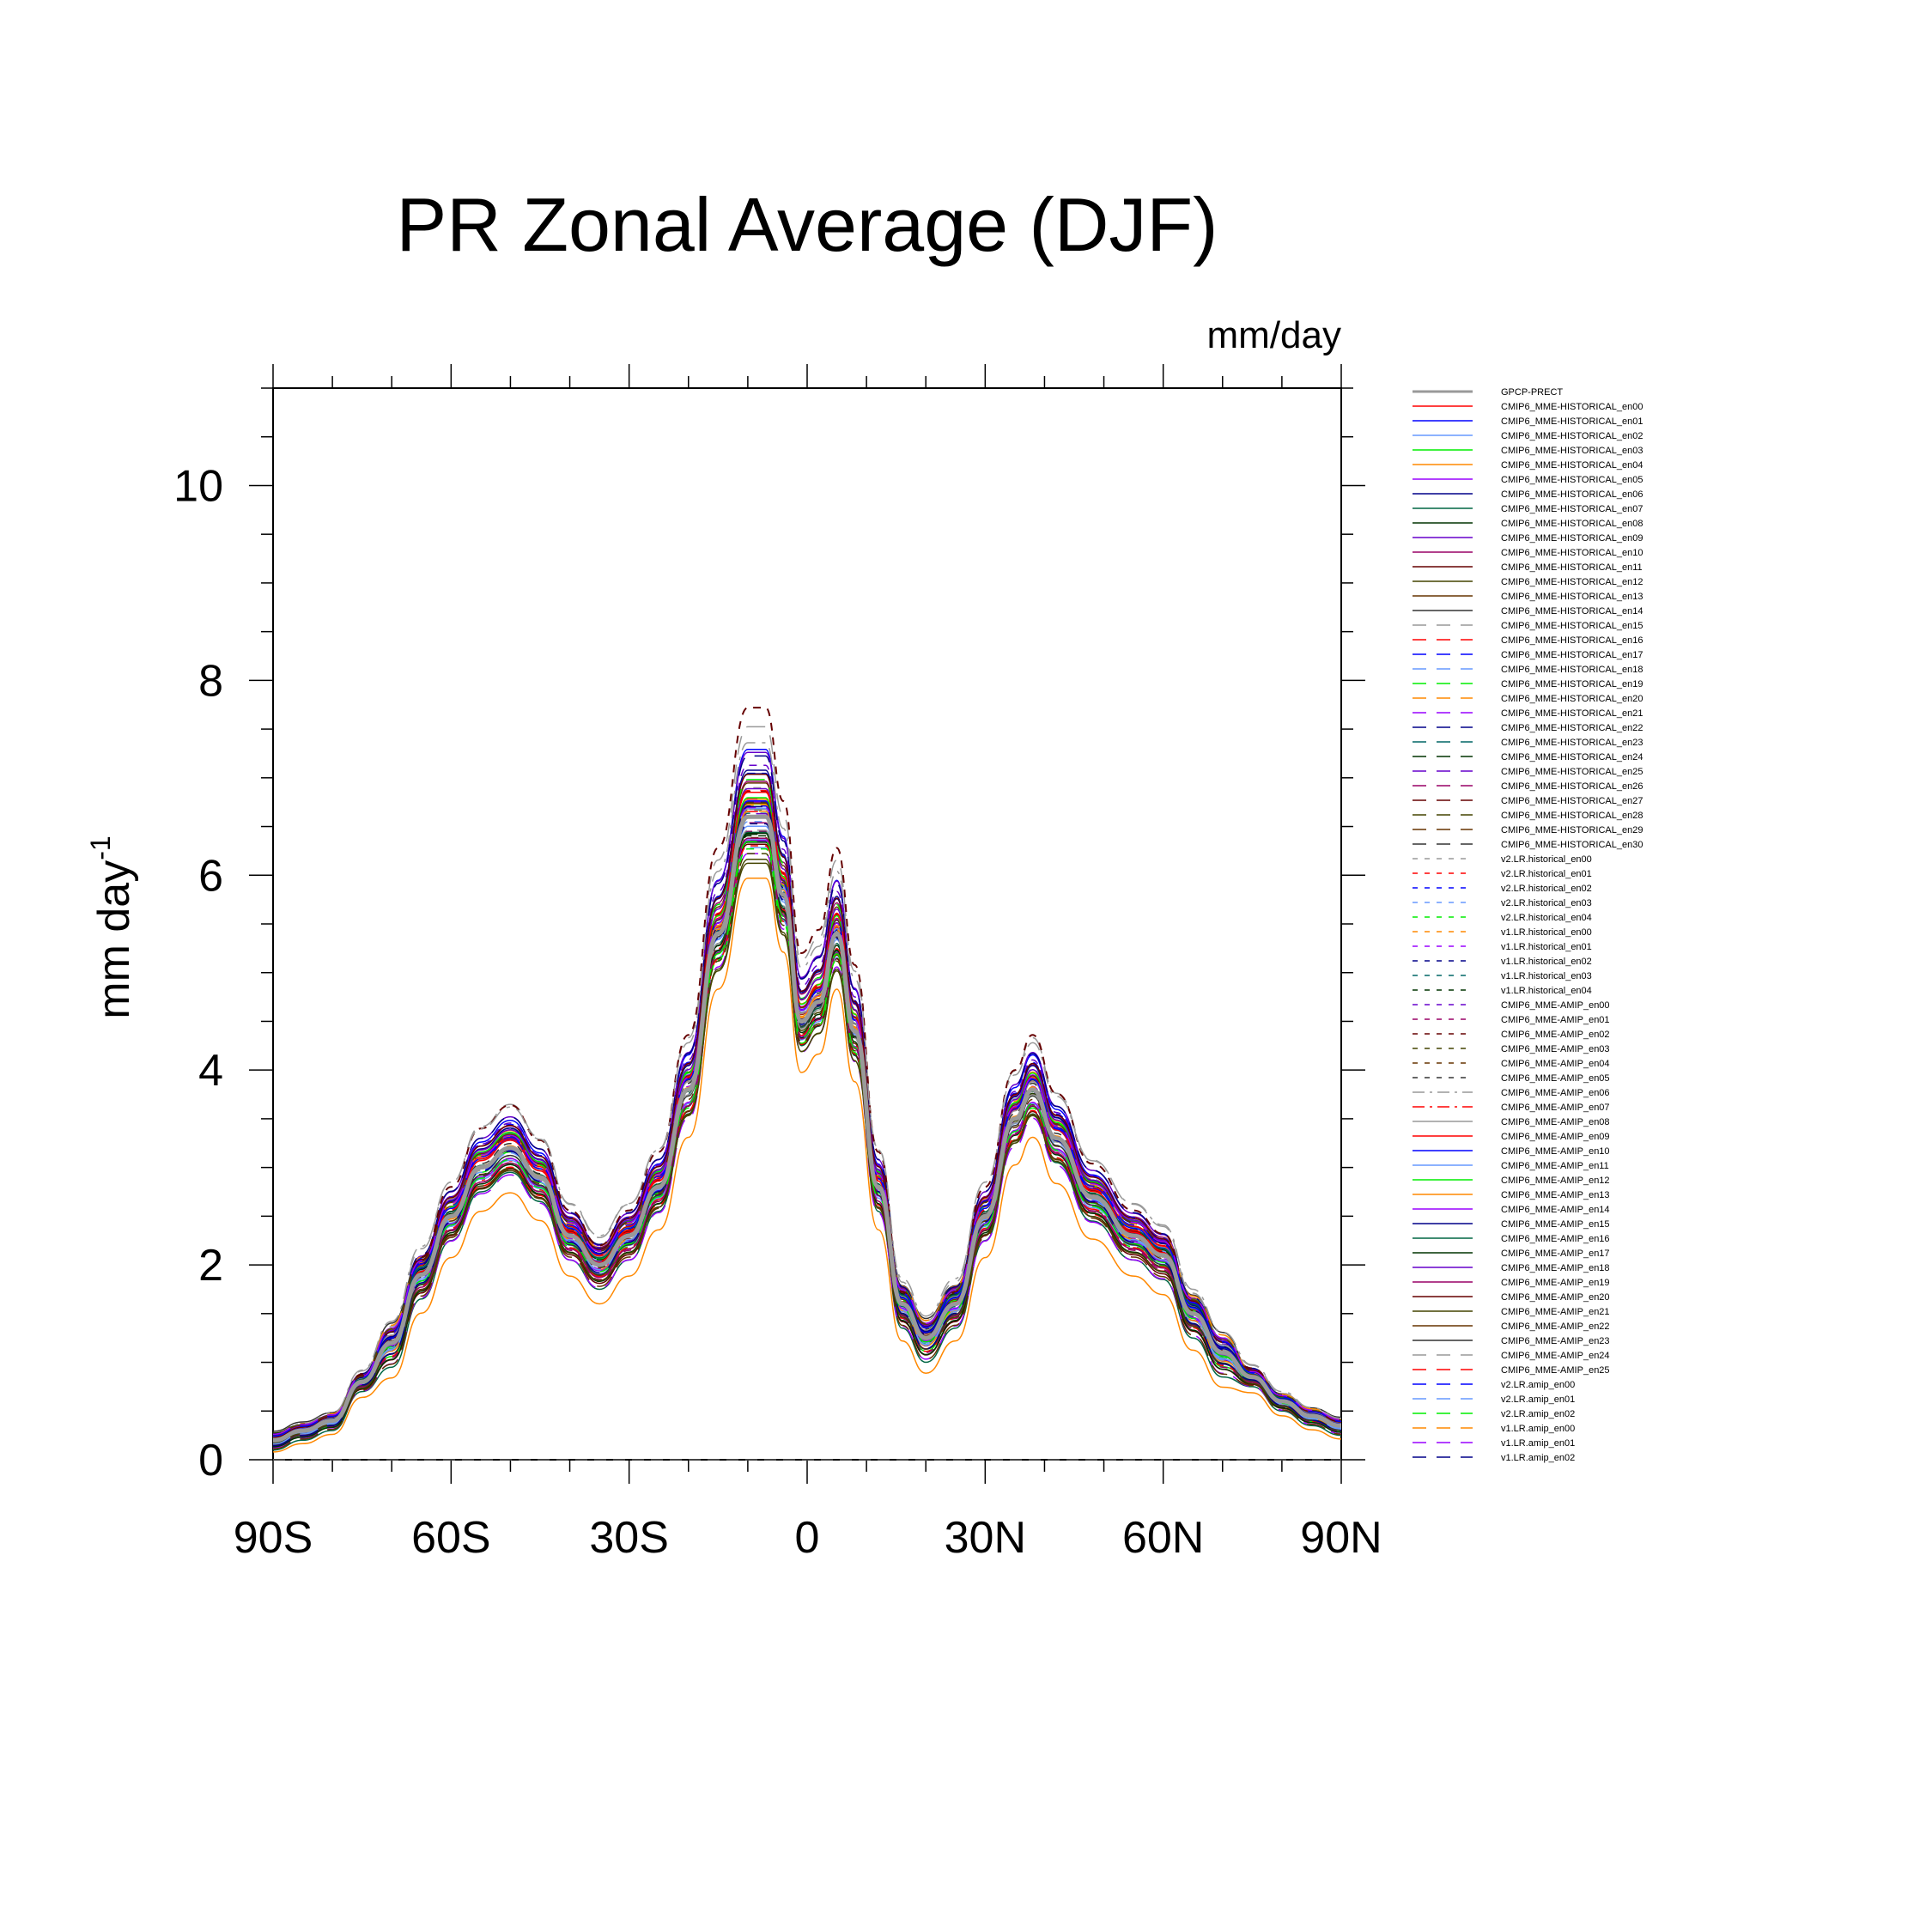 The image size is (1932, 1932). Describe the element at coordinates (1555, 1268) in the screenshot. I see `legend-label: CMIP6_MME-AMIP_en18` at that location.